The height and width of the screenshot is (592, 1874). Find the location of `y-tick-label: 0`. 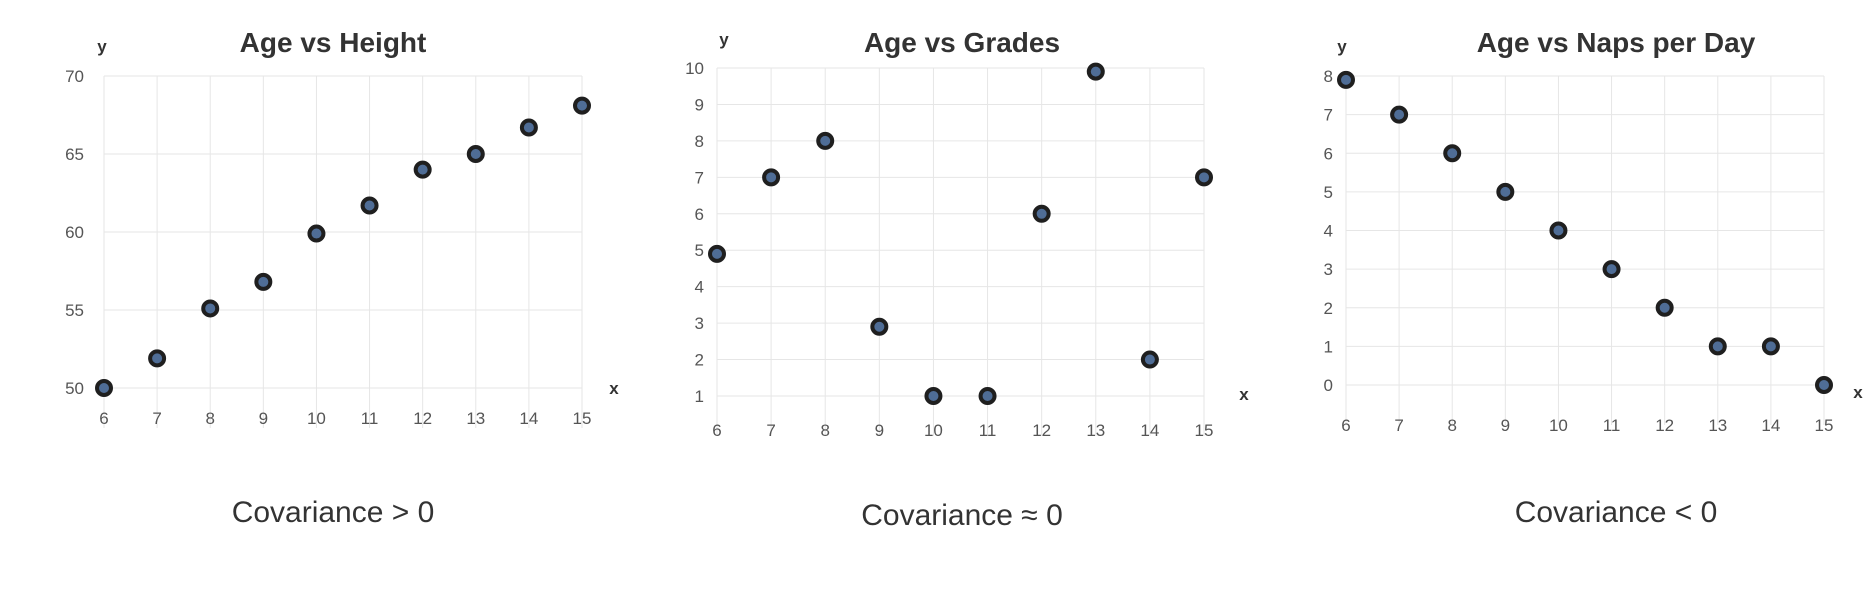

y-tick-label: 0 is located at coordinates (1328, 385).